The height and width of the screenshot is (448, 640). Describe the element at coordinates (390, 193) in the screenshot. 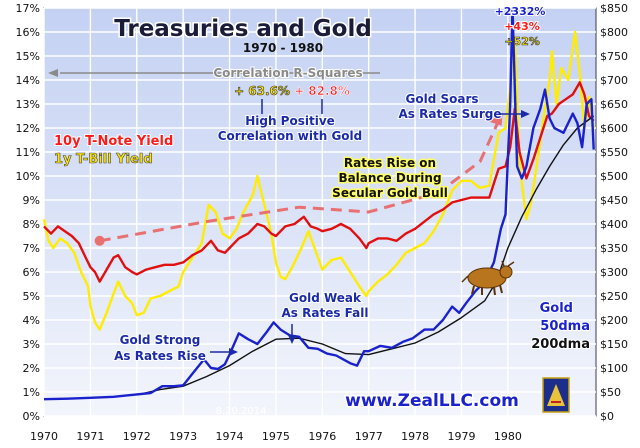

I see `rates-rise-line-3: Secular Gold Bull` at that location.